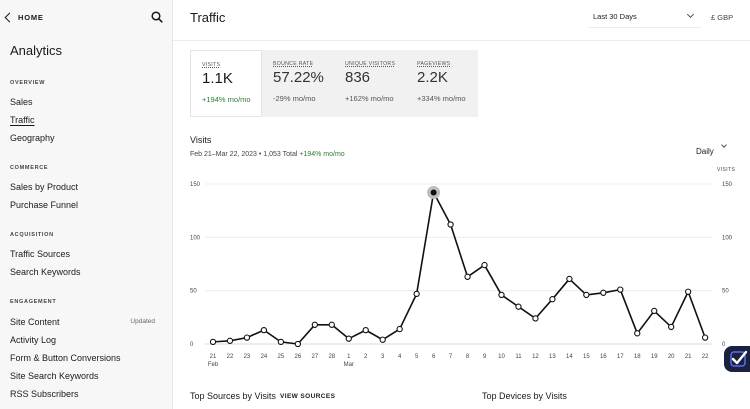 The height and width of the screenshot is (409, 750). Describe the element at coordinates (724, 345) in the screenshot. I see `y-tick-label-right: 0` at that location.